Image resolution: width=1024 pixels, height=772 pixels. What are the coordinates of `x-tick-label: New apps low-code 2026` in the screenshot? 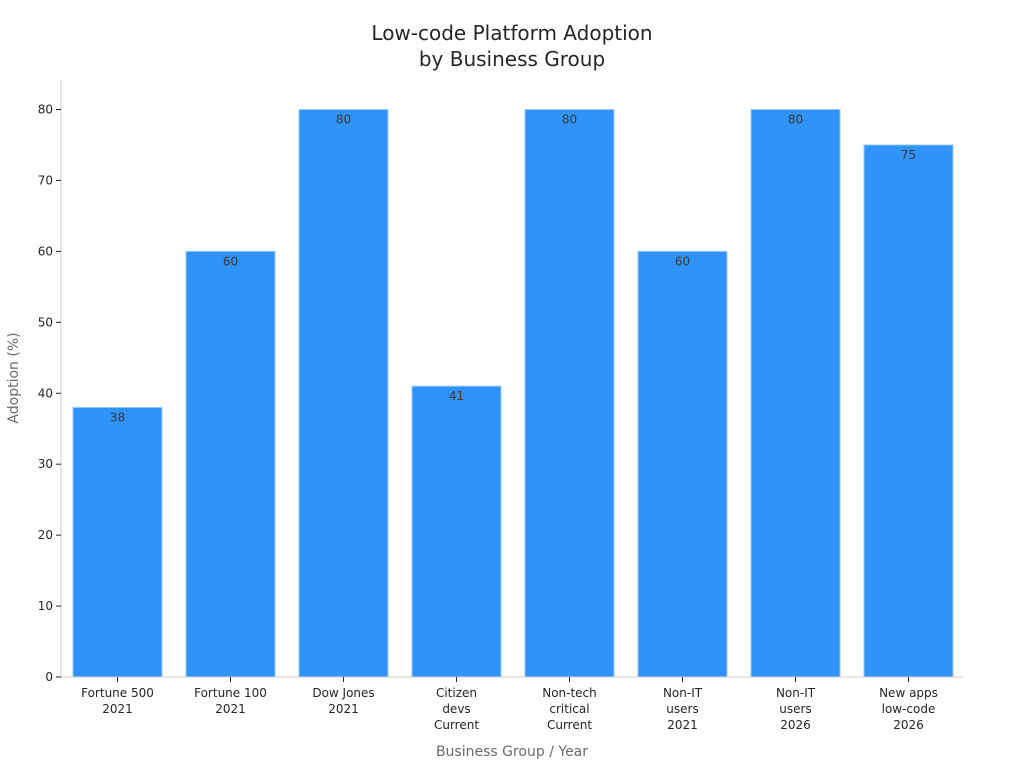 It's located at (908, 709).